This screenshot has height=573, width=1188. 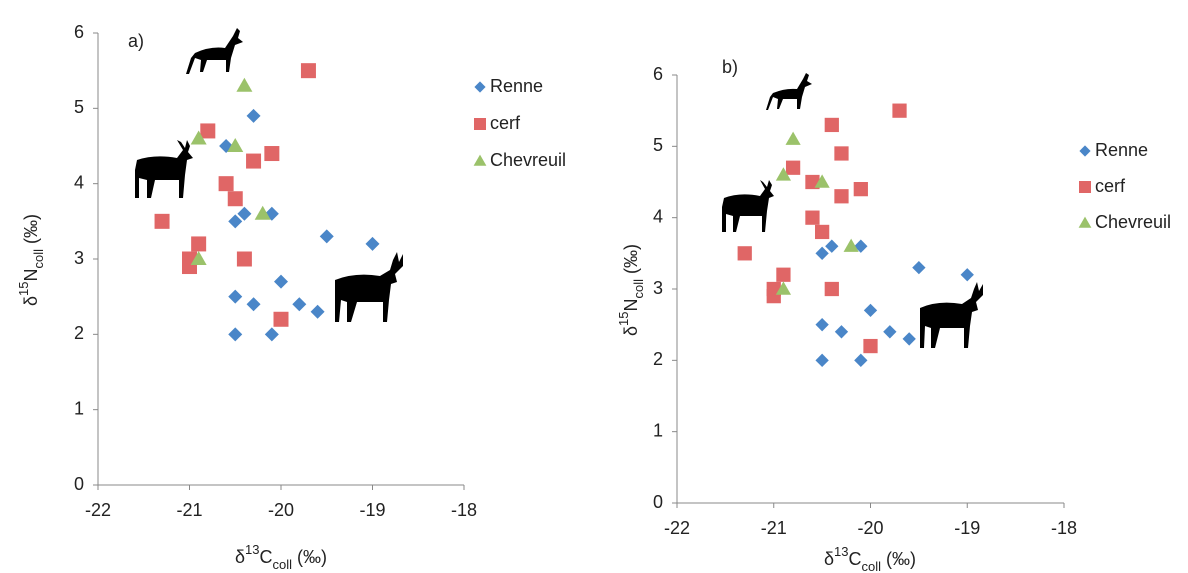 What do you see at coordinates (658, 216) in the screenshot?
I see `y-tick-label: 4` at bounding box center [658, 216].